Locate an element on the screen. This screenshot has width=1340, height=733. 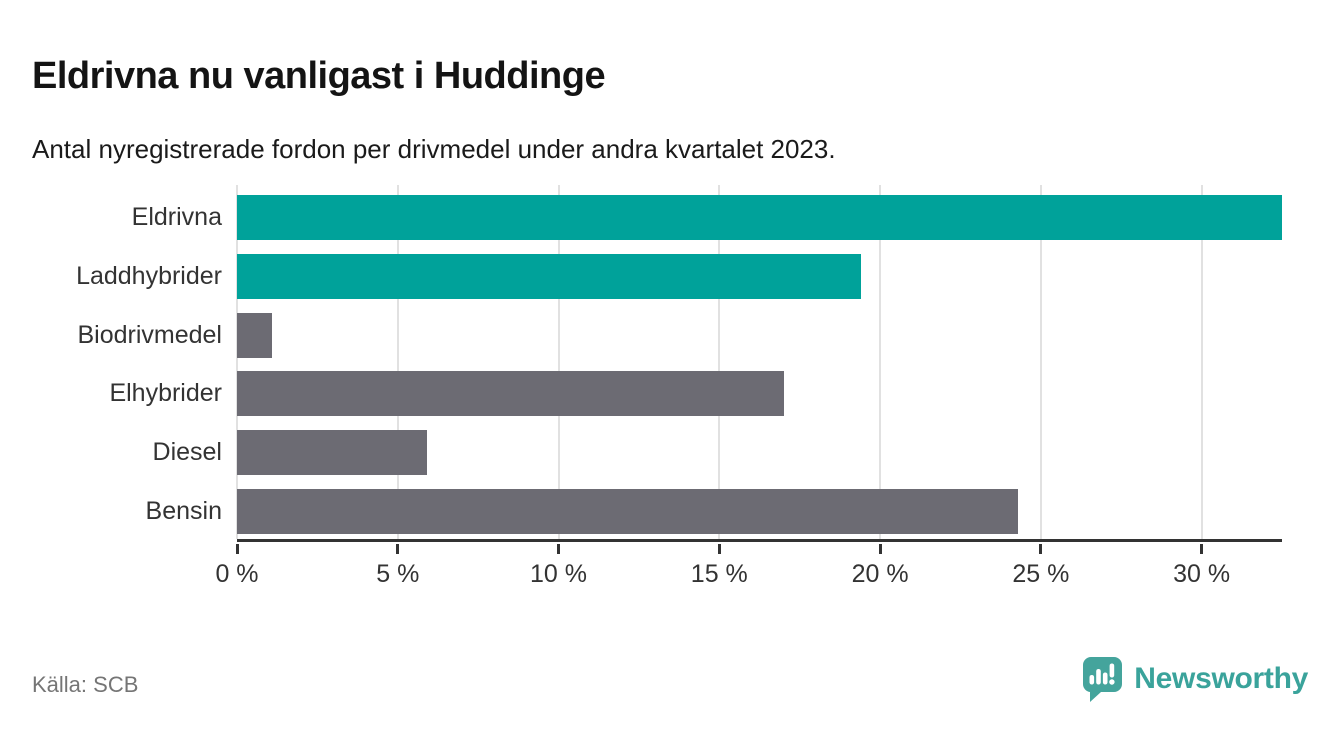
category-label-diesel: Diesel is located at coordinates (187, 452).